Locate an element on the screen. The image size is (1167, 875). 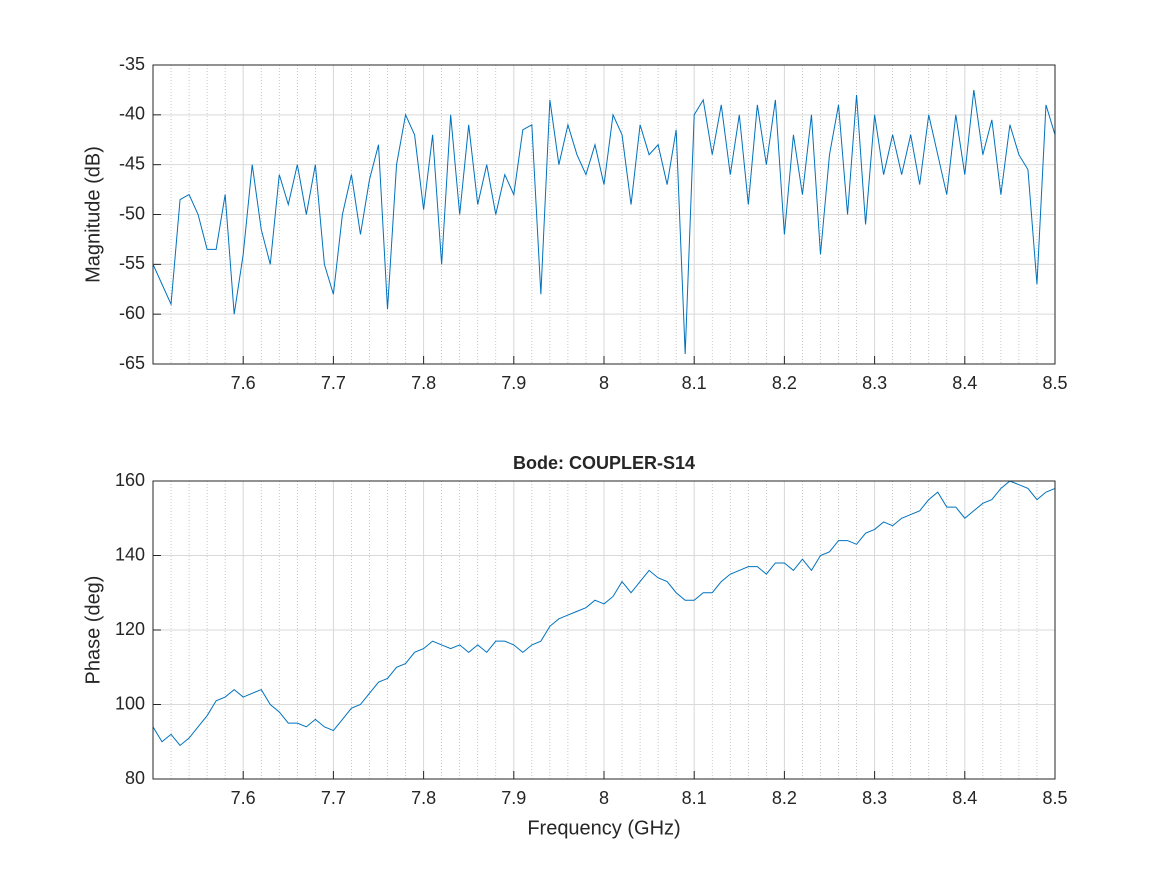
y-tick-label: 140 is located at coordinates (130, 554).